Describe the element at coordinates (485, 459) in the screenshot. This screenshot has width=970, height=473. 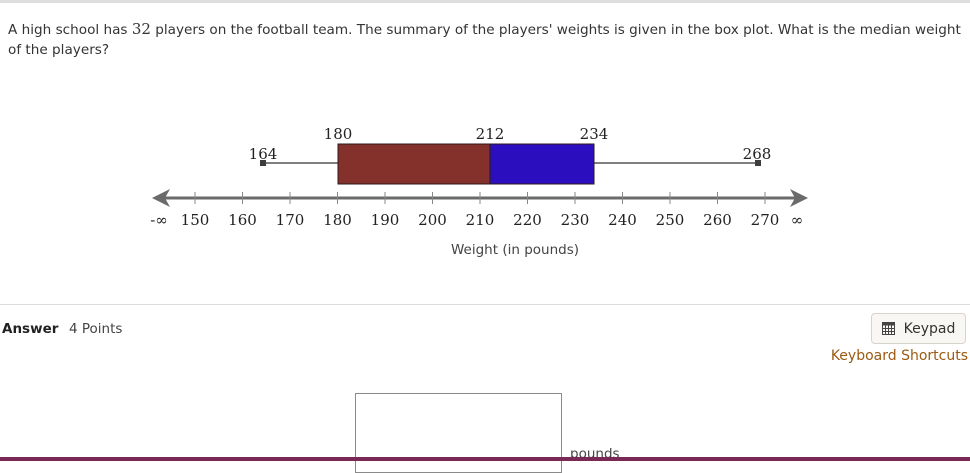
I see `bottom-bar` at that location.